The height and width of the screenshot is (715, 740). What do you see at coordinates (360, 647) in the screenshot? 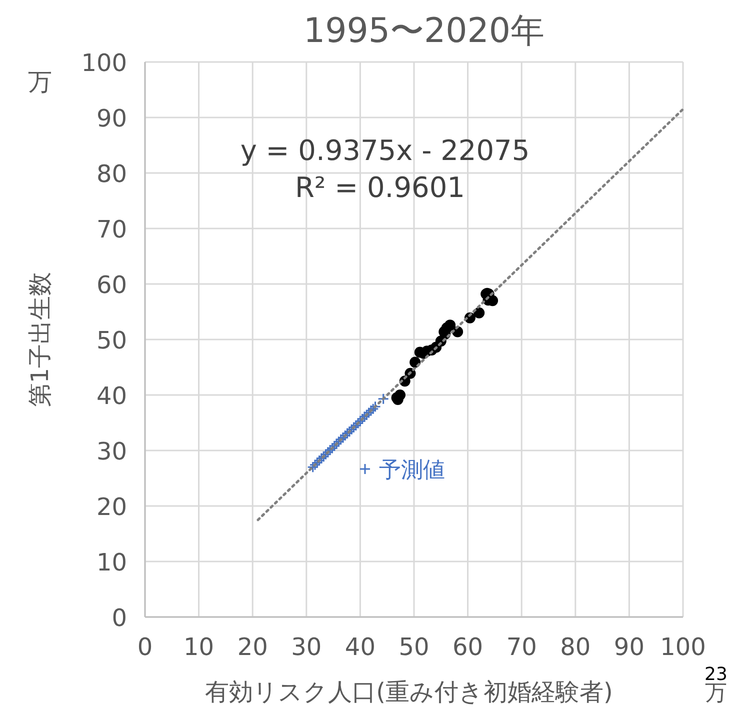
I see `x-tick-label: 40` at bounding box center [360, 647].